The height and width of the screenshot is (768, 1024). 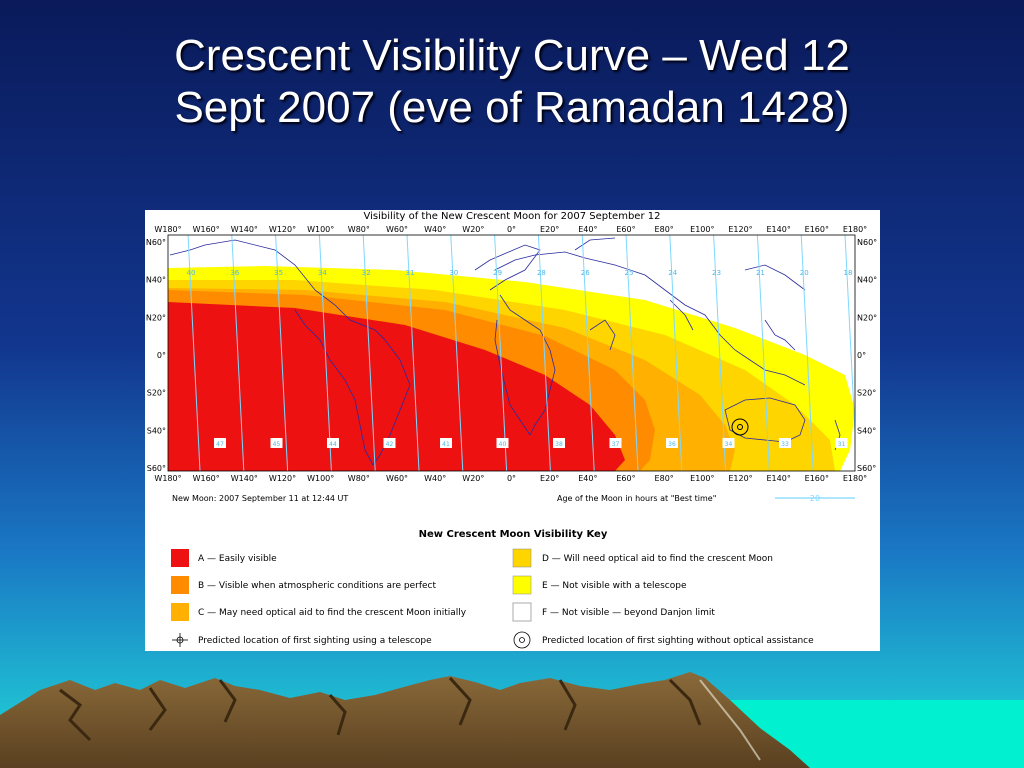 I want to click on age-contour-bottom-label: 41, so click(x=446, y=444).